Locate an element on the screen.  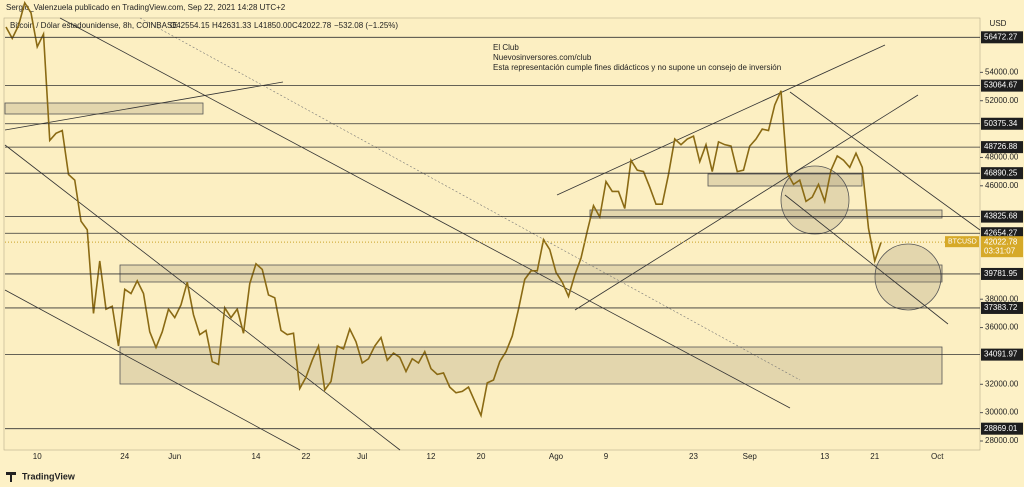
ohlc: H42631.33 is located at coordinates (232, 25).